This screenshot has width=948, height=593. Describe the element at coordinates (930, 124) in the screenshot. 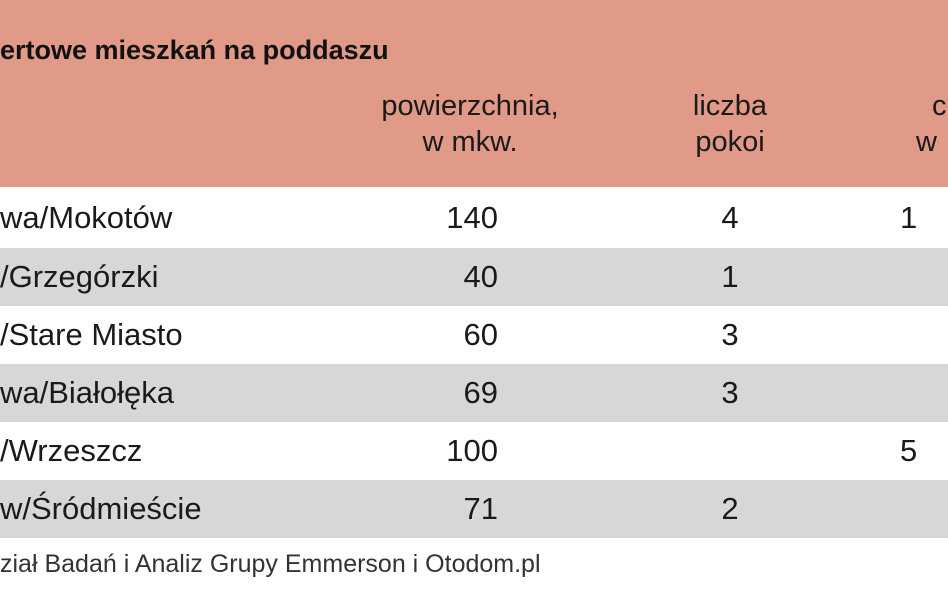

I see `column-header-price: c w` at that location.